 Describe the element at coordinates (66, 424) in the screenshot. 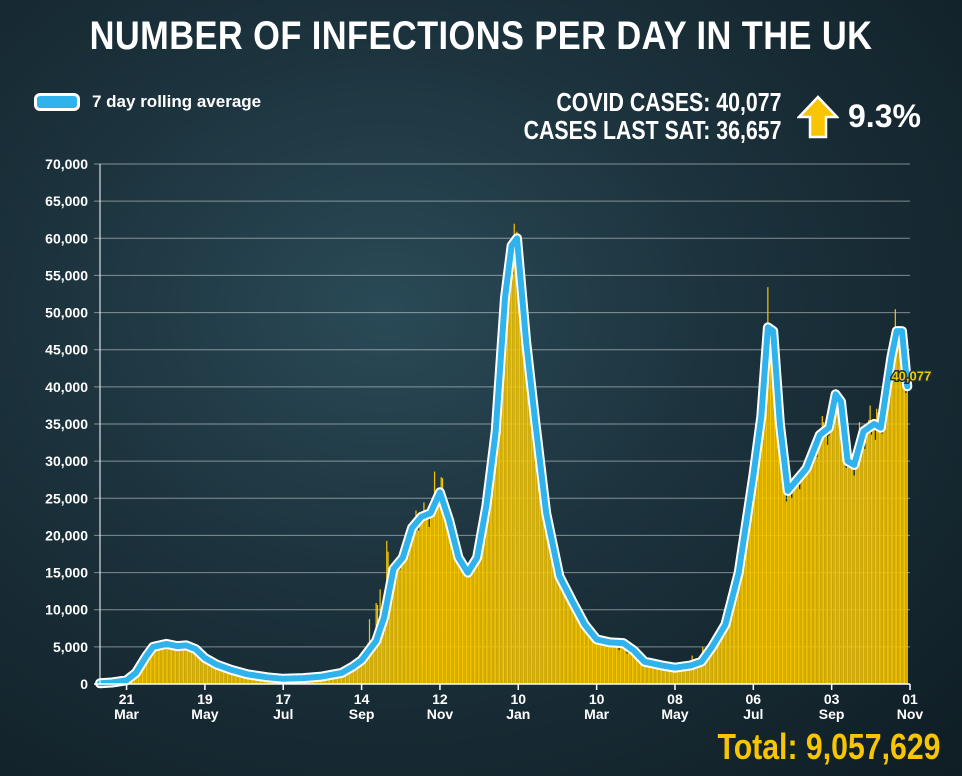

I see `y-tick-label: 35,000` at that location.